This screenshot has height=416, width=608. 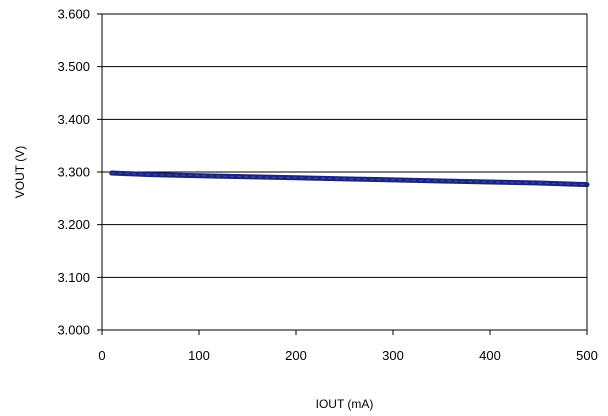 What do you see at coordinates (199, 355) in the screenshot?
I see `x-tick-label: 100` at bounding box center [199, 355].